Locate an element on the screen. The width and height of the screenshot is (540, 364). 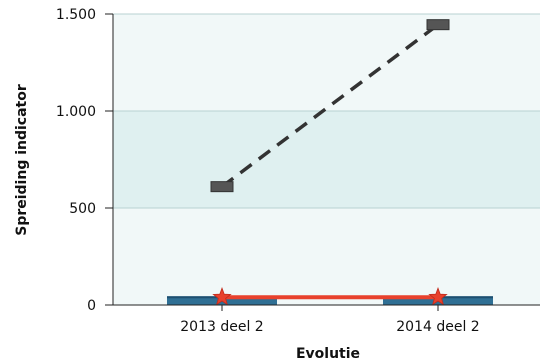
y-tick-label-2: 1.000 is located at coordinates (76, 112).